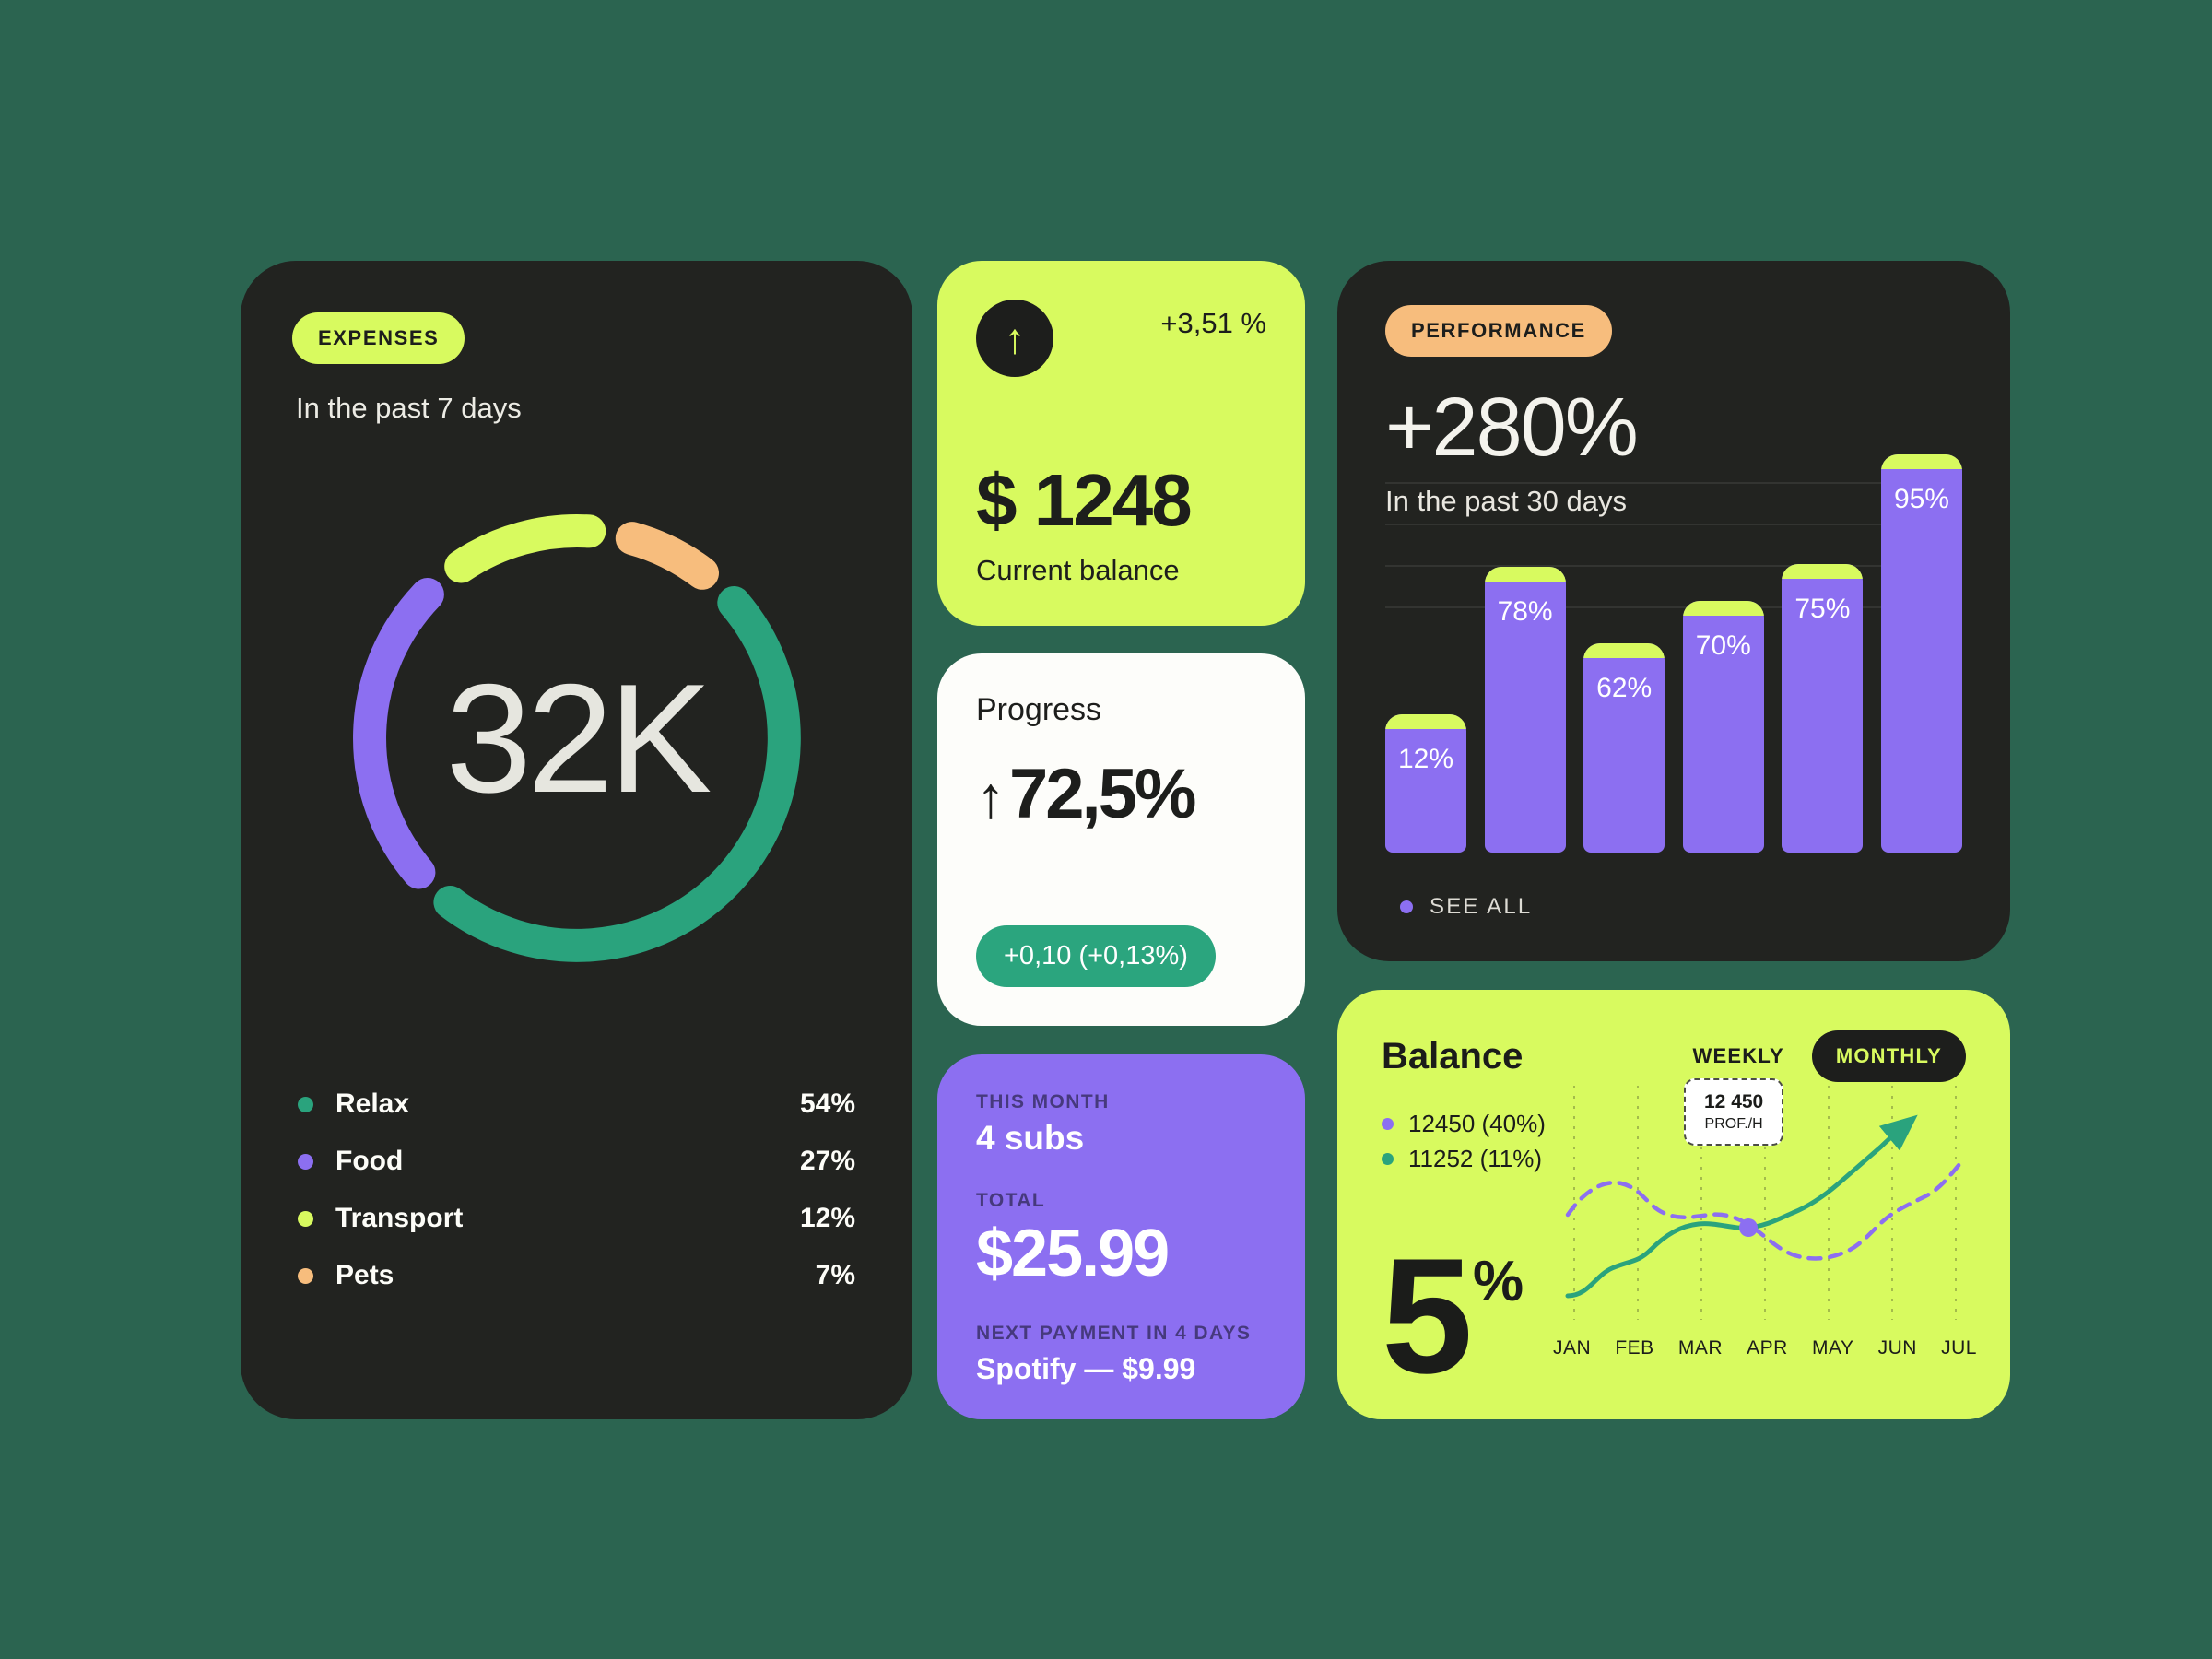 The height and width of the screenshot is (1659, 2212). Describe the element at coordinates (1030, 1138) in the screenshot. I see `subs-count: 4 subs` at that location.